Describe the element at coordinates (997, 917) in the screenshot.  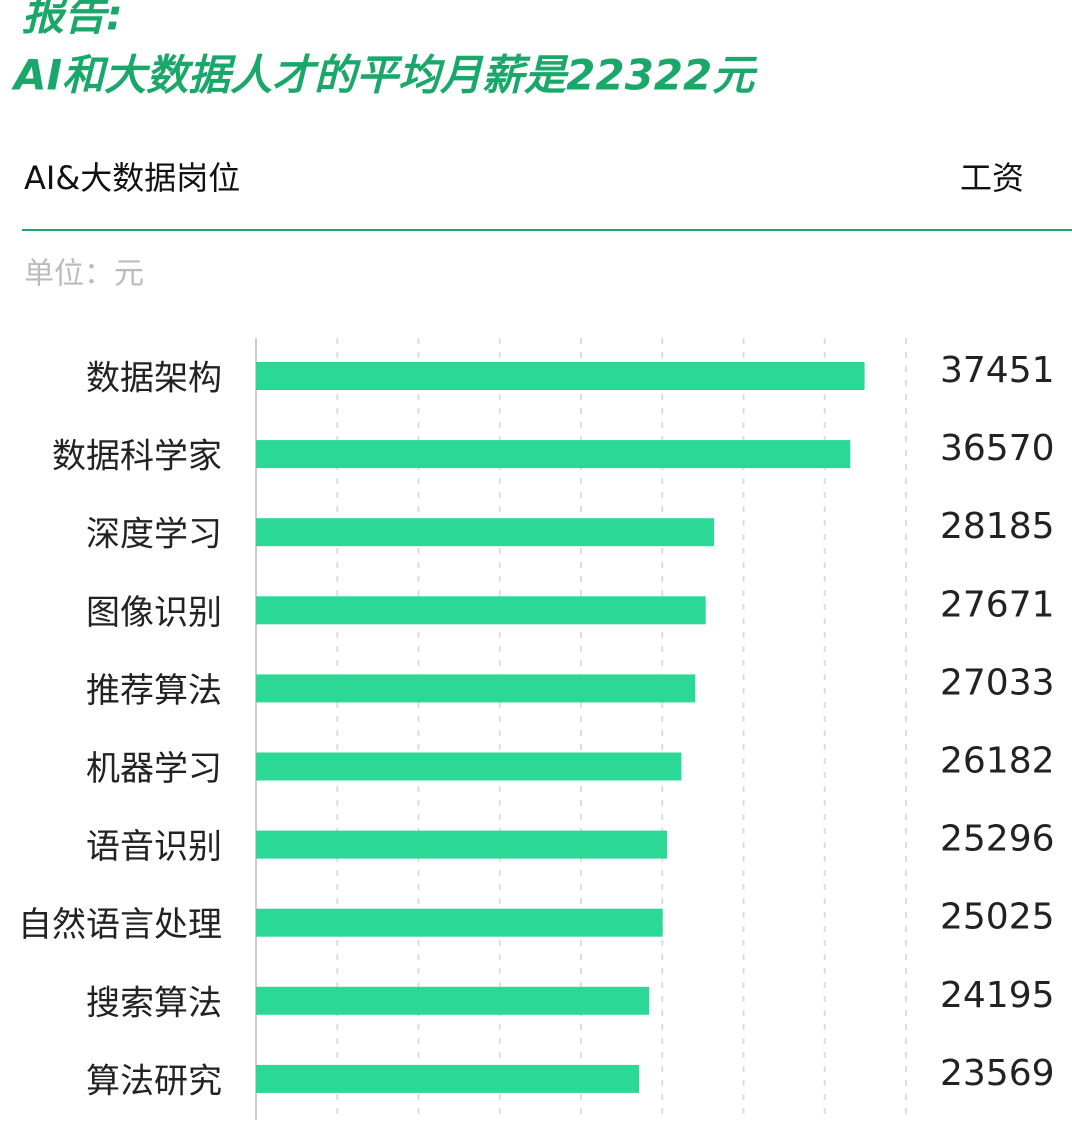
I see `value-label: 25025` at that location.